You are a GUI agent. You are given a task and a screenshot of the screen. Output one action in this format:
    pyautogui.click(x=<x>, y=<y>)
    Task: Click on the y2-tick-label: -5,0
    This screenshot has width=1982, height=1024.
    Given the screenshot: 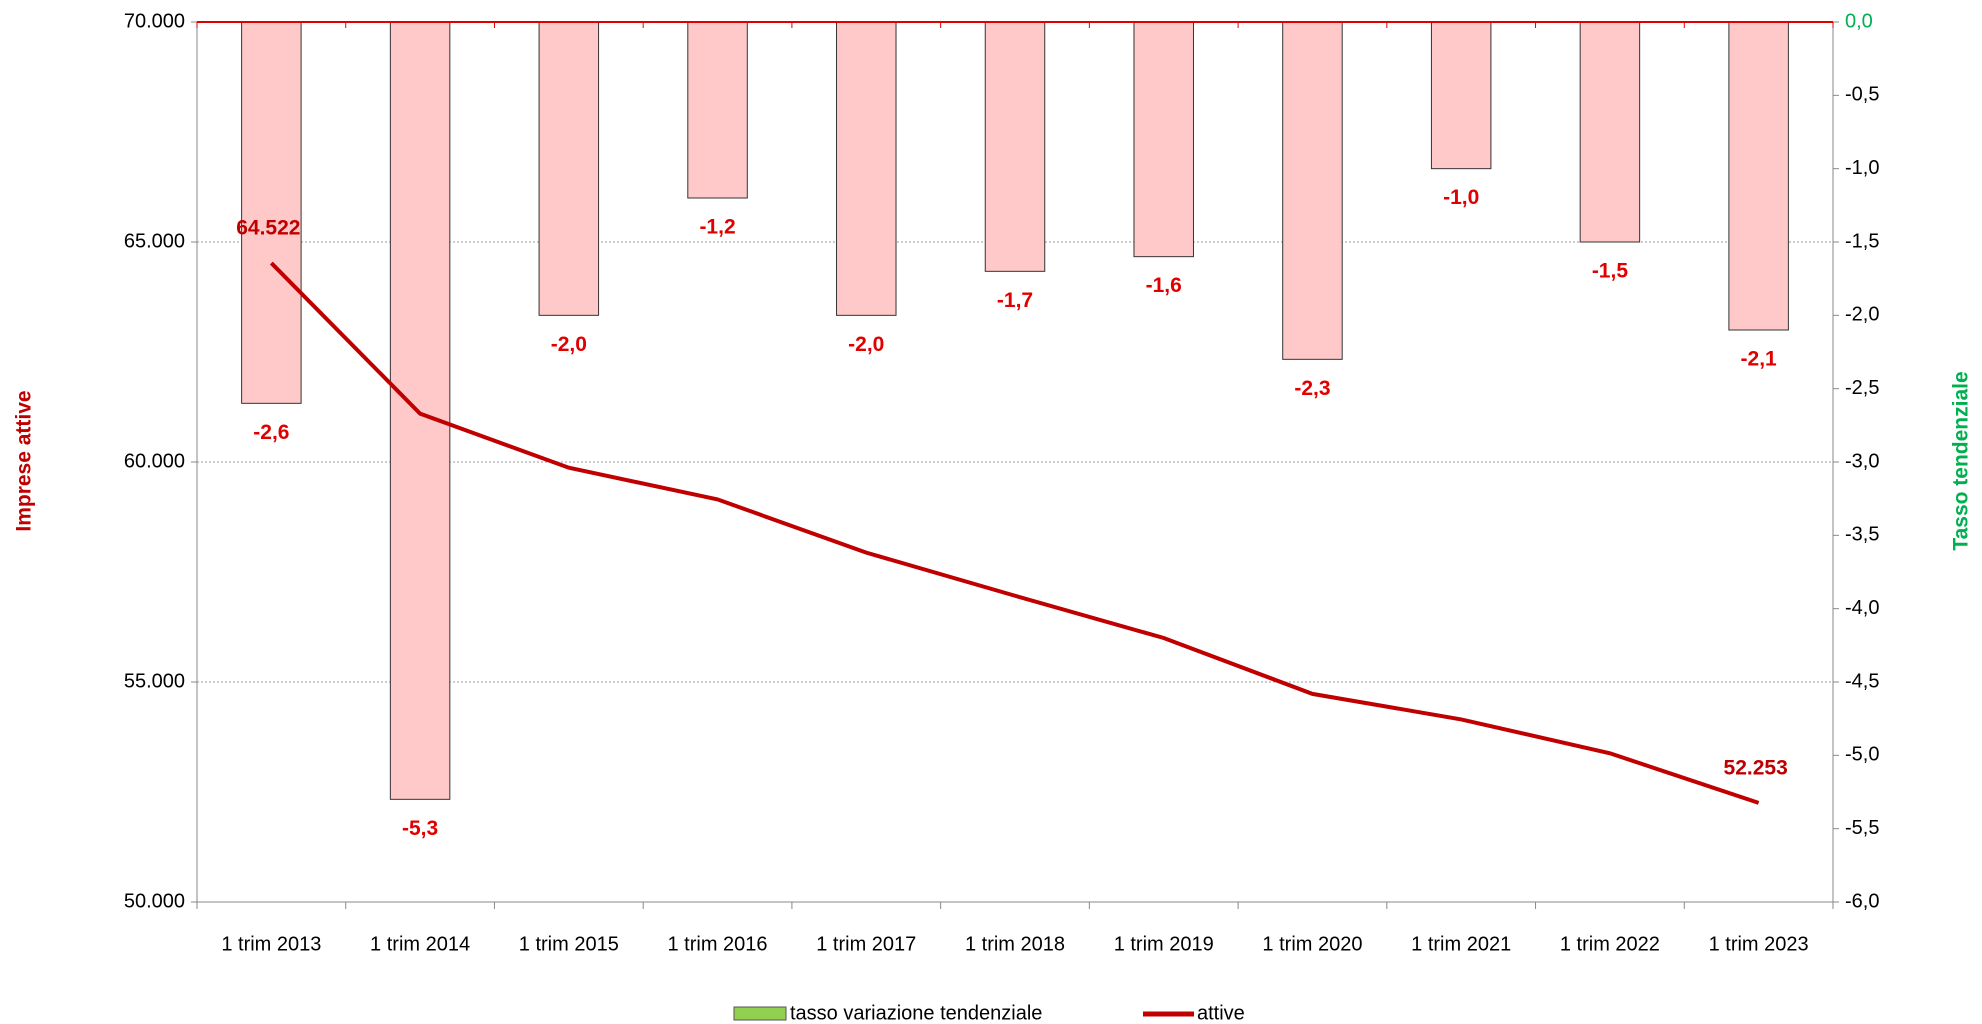 What is the action you would take?
    pyautogui.click(x=1862, y=755)
    